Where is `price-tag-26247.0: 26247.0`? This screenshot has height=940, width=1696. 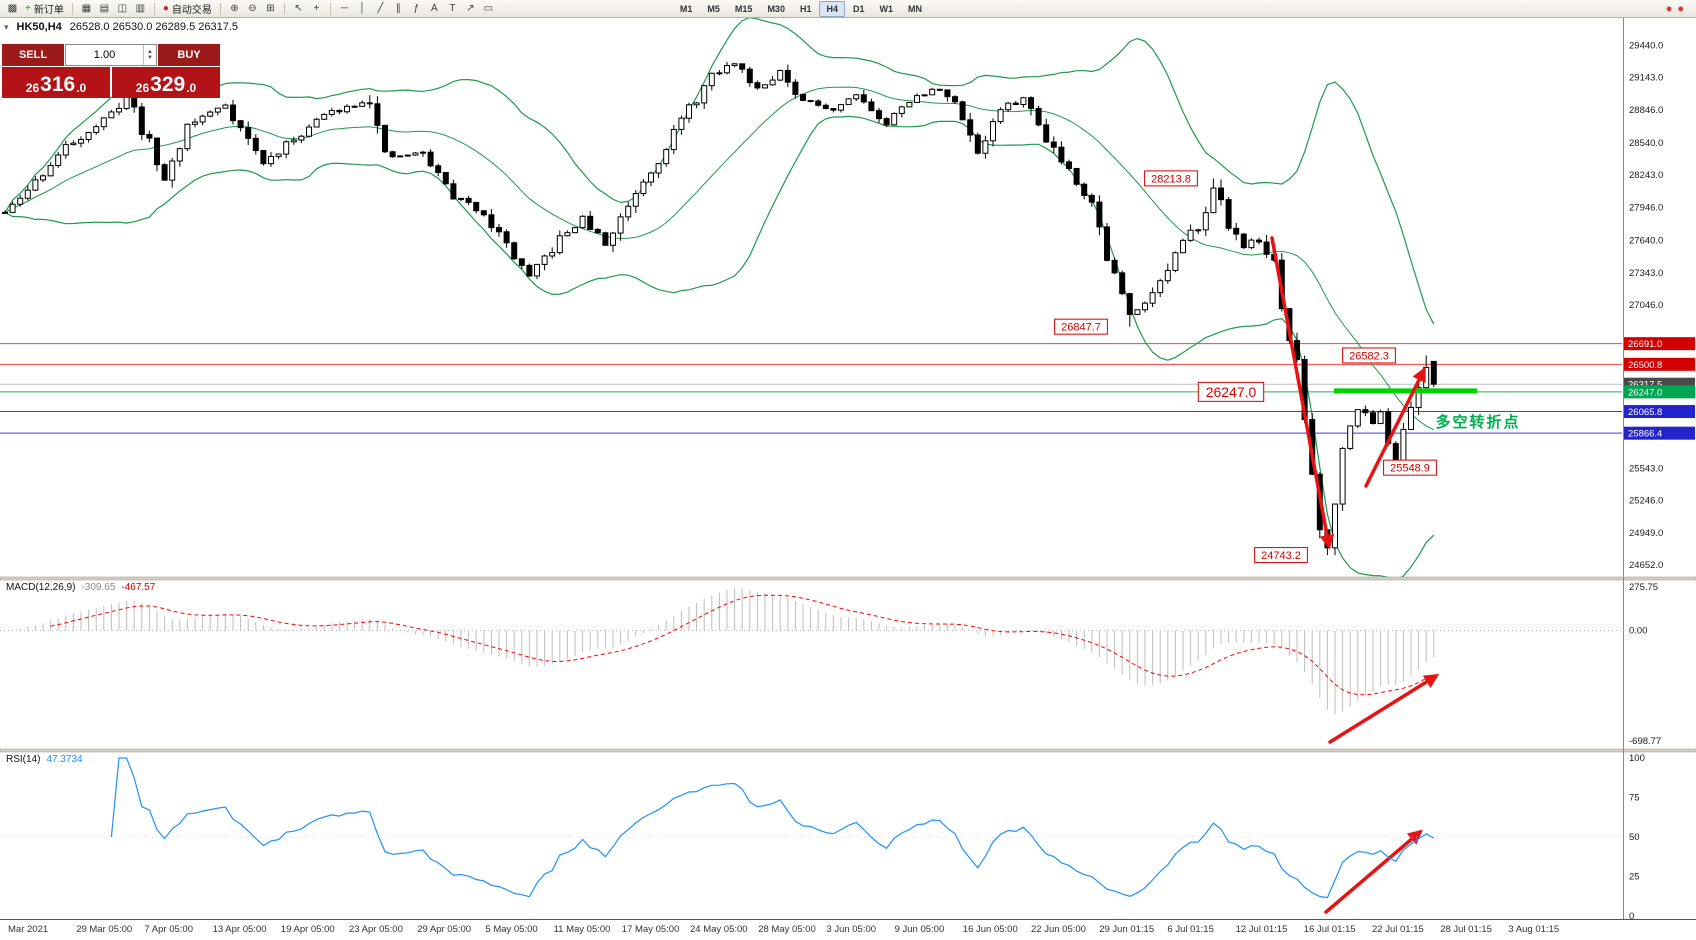 price-tag-26247.0: 26247.0 is located at coordinates (1659, 392).